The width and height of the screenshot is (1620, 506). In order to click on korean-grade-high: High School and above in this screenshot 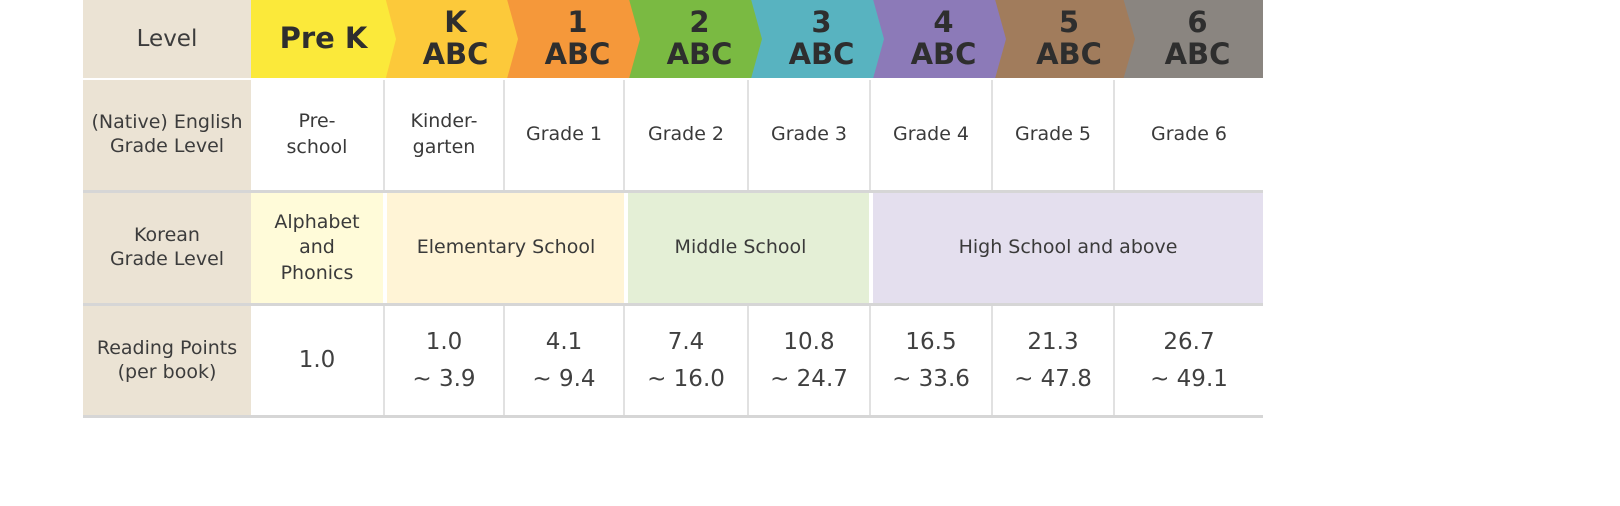, I will do `click(1068, 248)`.